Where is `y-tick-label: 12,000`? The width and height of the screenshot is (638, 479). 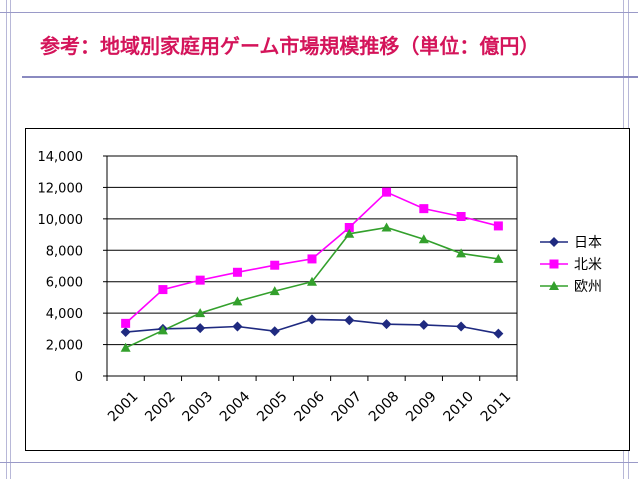
y-tick-label: 12,000 is located at coordinates (61, 188).